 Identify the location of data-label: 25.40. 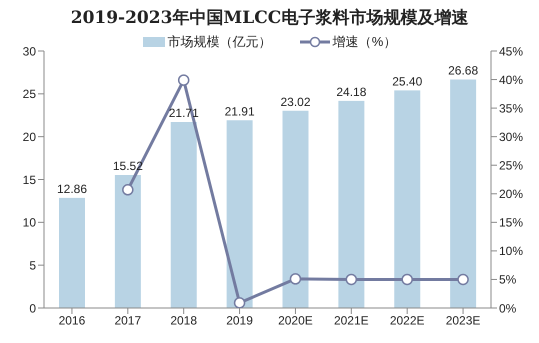
(407, 81).